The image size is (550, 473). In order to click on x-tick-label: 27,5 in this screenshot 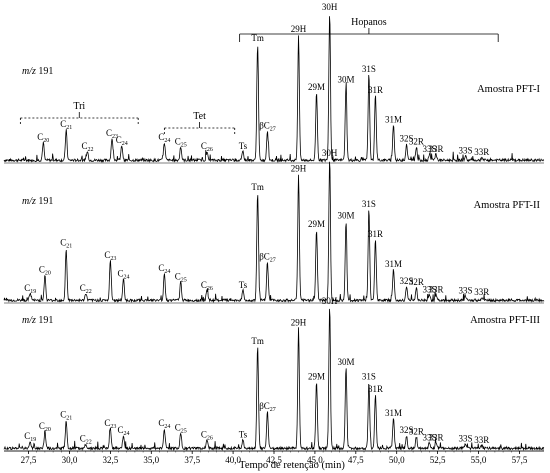, I will do `click(29, 460)`.